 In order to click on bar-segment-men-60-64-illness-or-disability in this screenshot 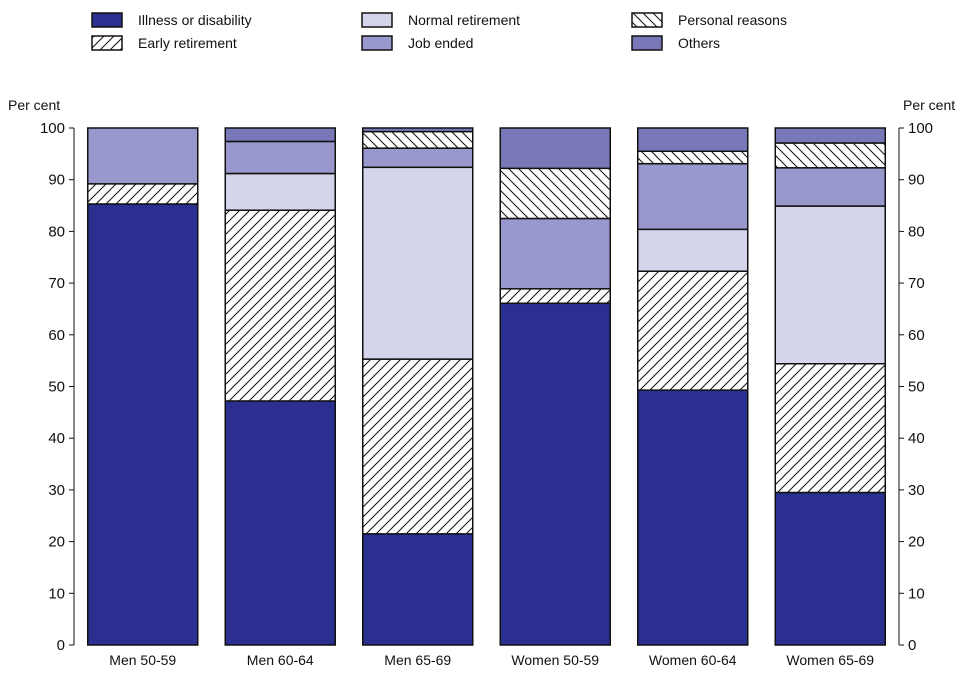, I will do `click(280, 523)`.